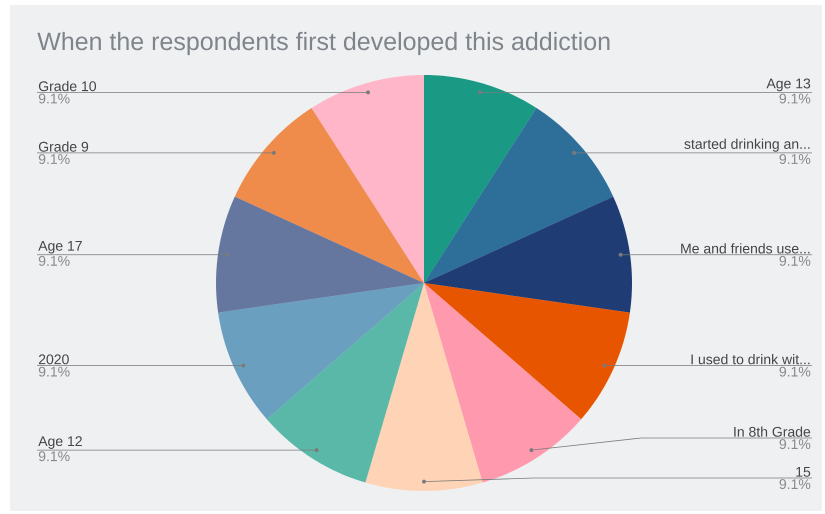  What do you see at coordinates (63, 146) in the screenshot?
I see `slice-label: Grade 9` at bounding box center [63, 146].